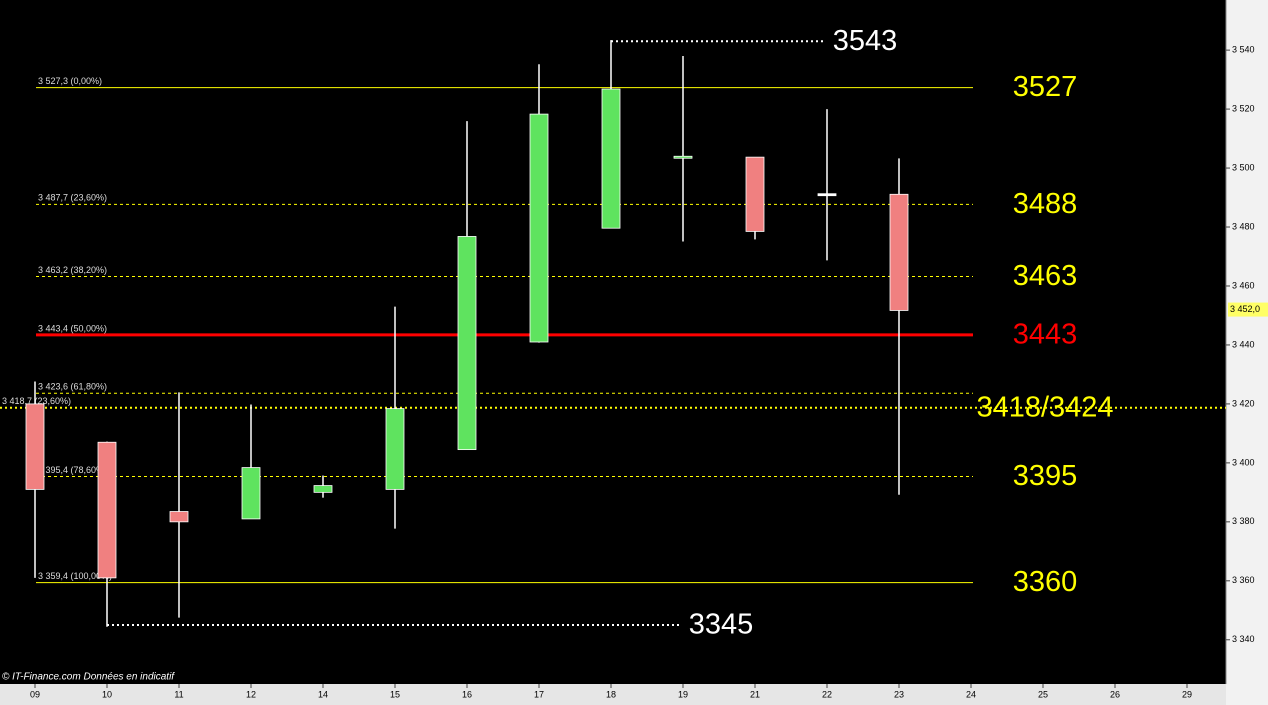 The width and height of the screenshot is (1268, 705). I want to click on last-price-box, so click(1248, 309).